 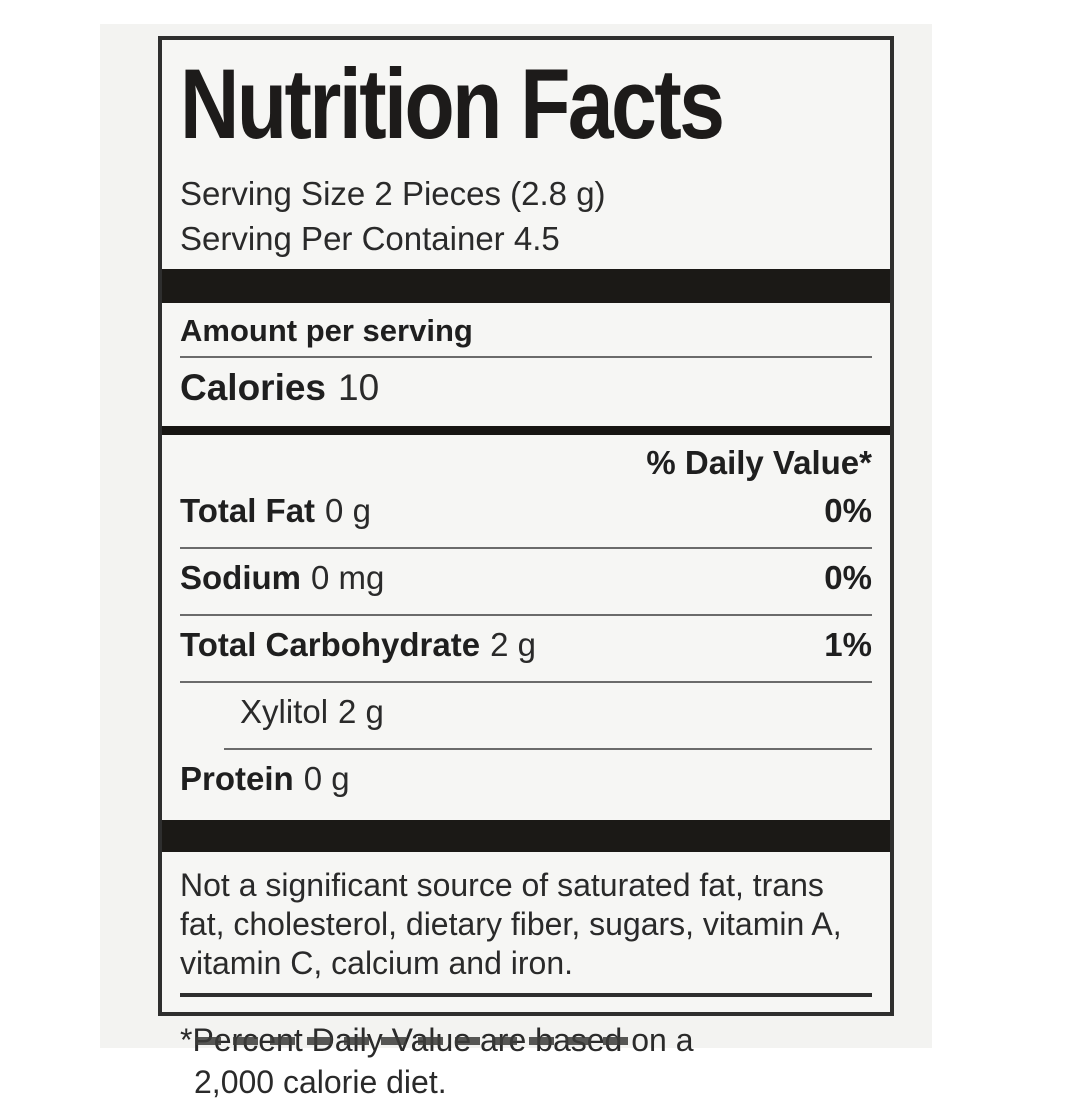 What do you see at coordinates (548, 749) in the screenshot?
I see `thin-rule-indented` at bounding box center [548, 749].